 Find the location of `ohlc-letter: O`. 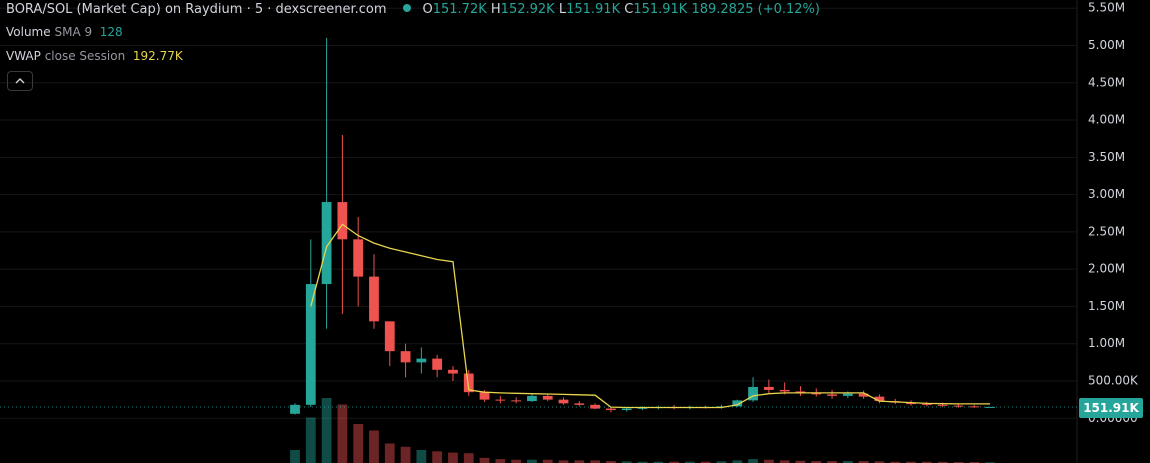

ohlc-letter: O is located at coordinates (427, 9).